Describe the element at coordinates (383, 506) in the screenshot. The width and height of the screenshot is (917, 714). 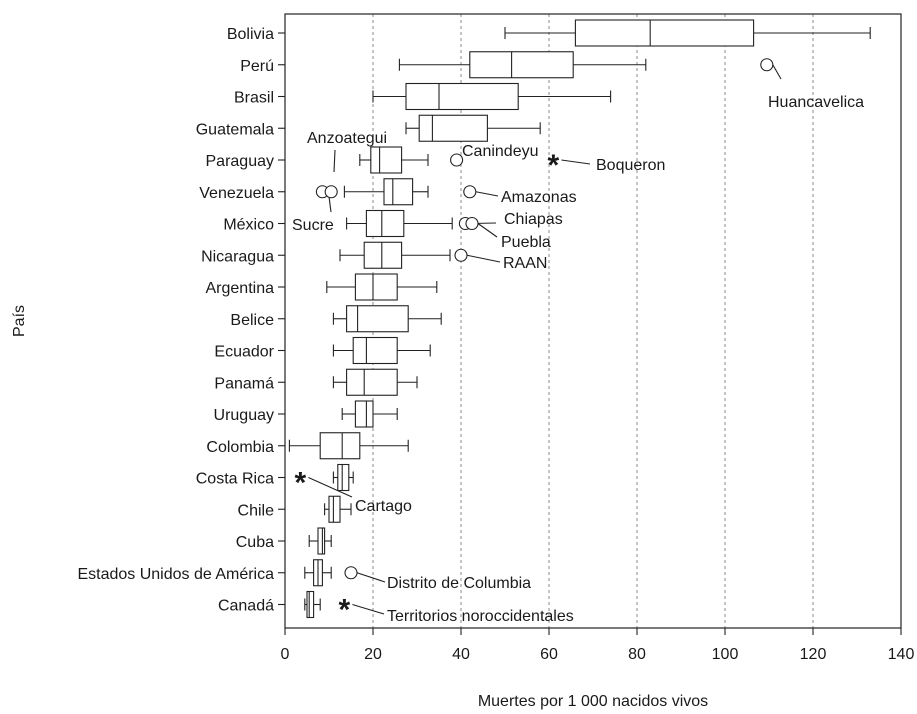
I see `outlier-label: Cartago` at that location.